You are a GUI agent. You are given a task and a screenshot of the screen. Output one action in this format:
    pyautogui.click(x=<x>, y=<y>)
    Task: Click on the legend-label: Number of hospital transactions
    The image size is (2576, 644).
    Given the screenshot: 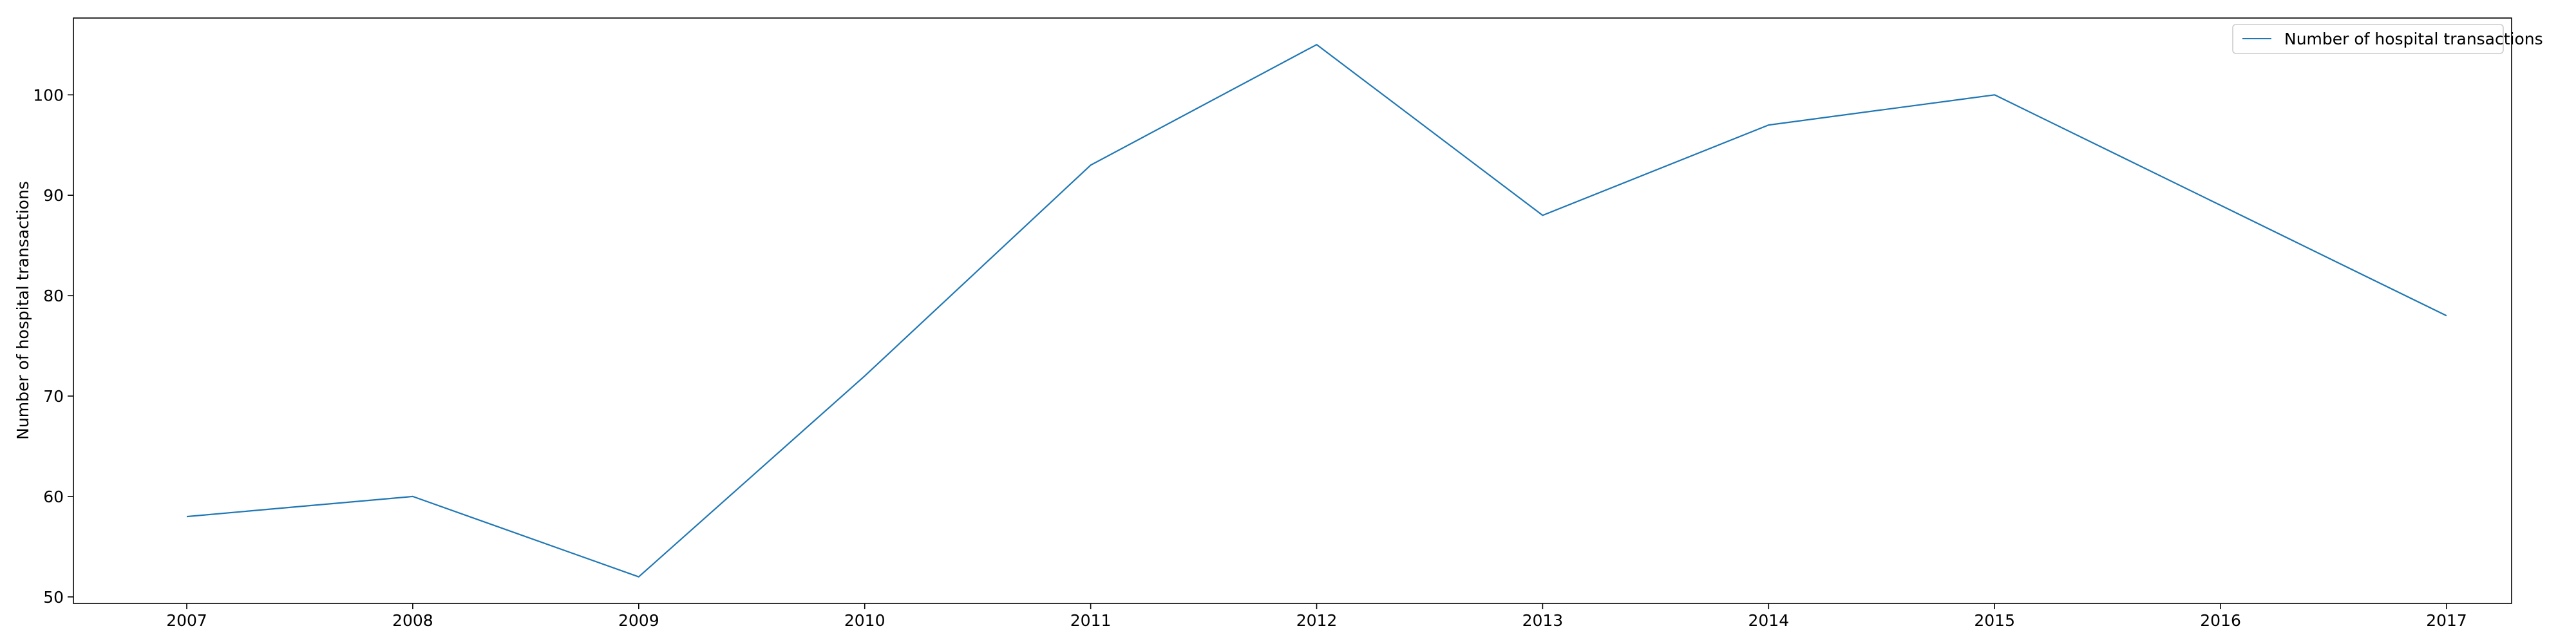 What is the action you would take?
    pyautogui.click(x=2413, y=39)
    